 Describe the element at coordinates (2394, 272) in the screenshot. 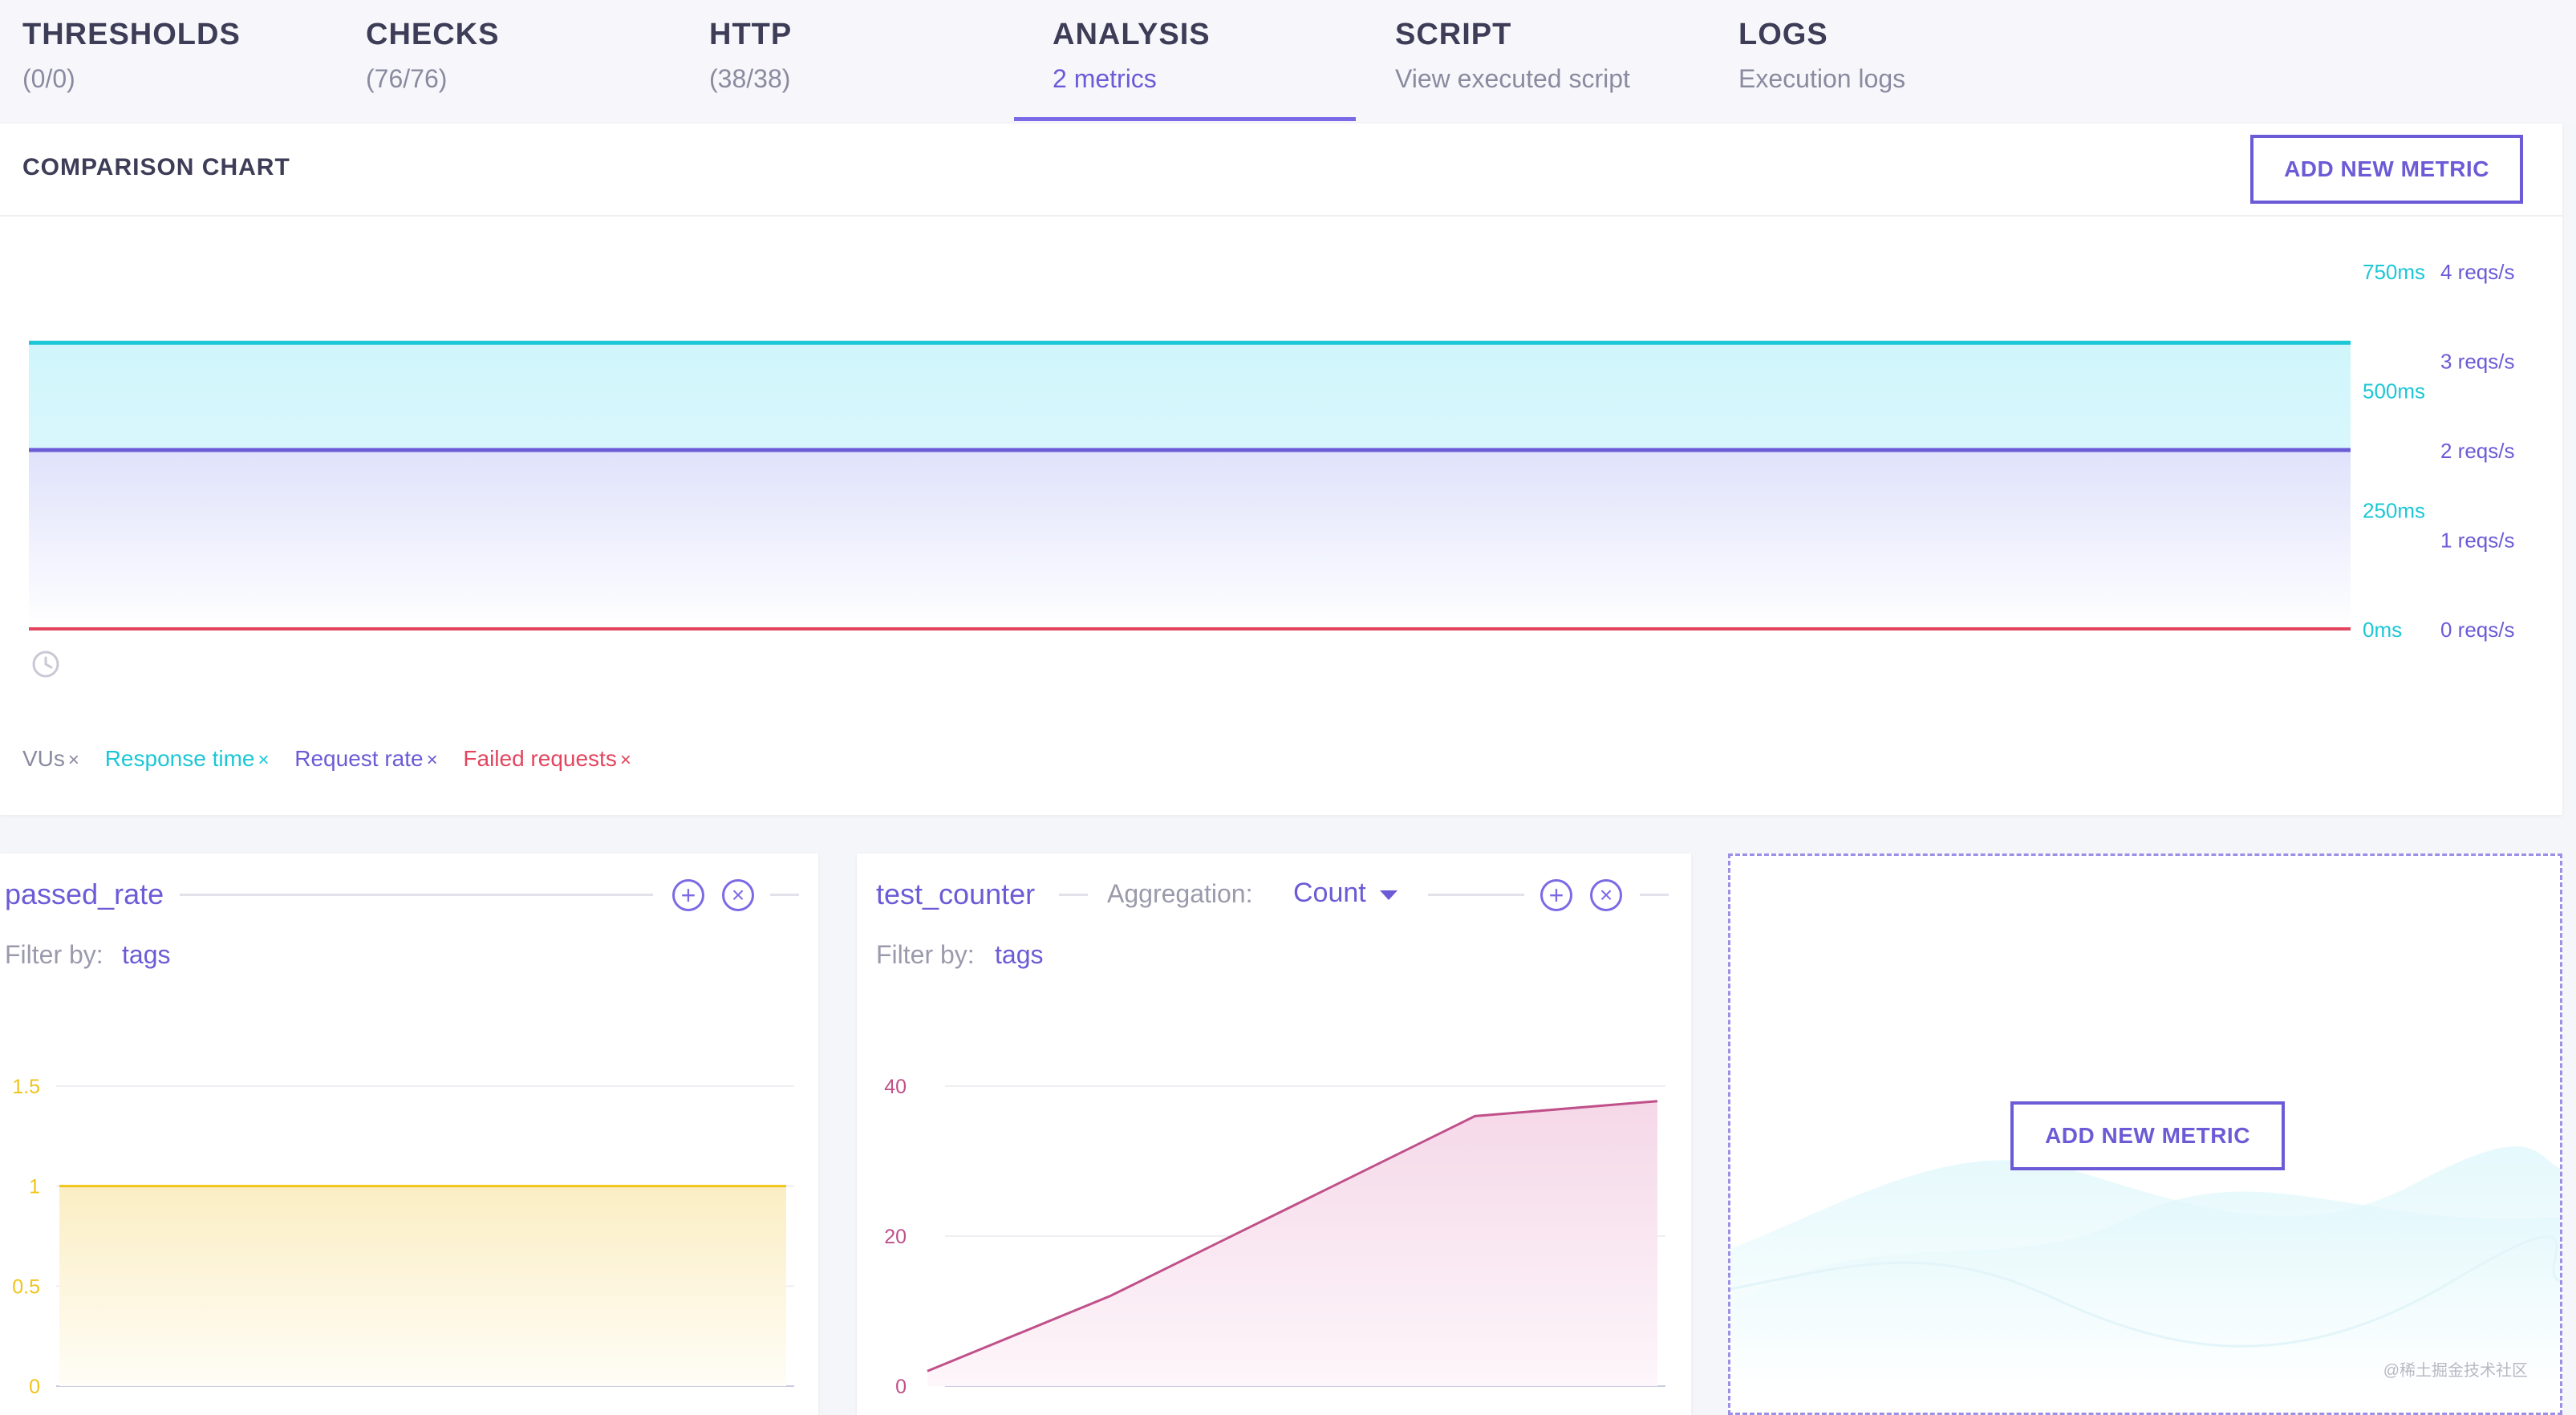

I see `axis-tick-ms: 750ms` at that location.